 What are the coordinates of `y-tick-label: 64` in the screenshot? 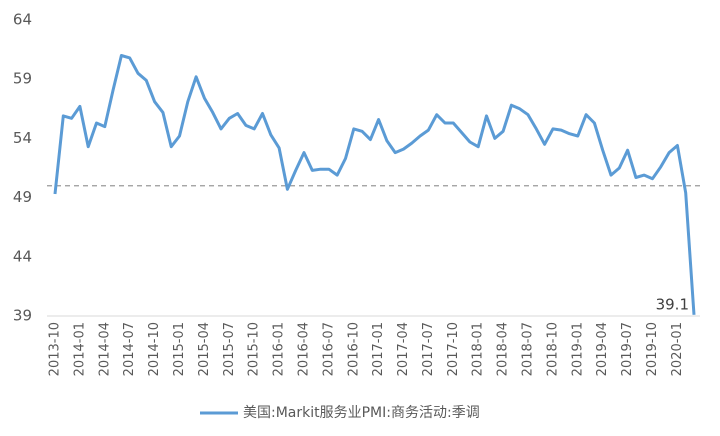 It's located at (22, 20).